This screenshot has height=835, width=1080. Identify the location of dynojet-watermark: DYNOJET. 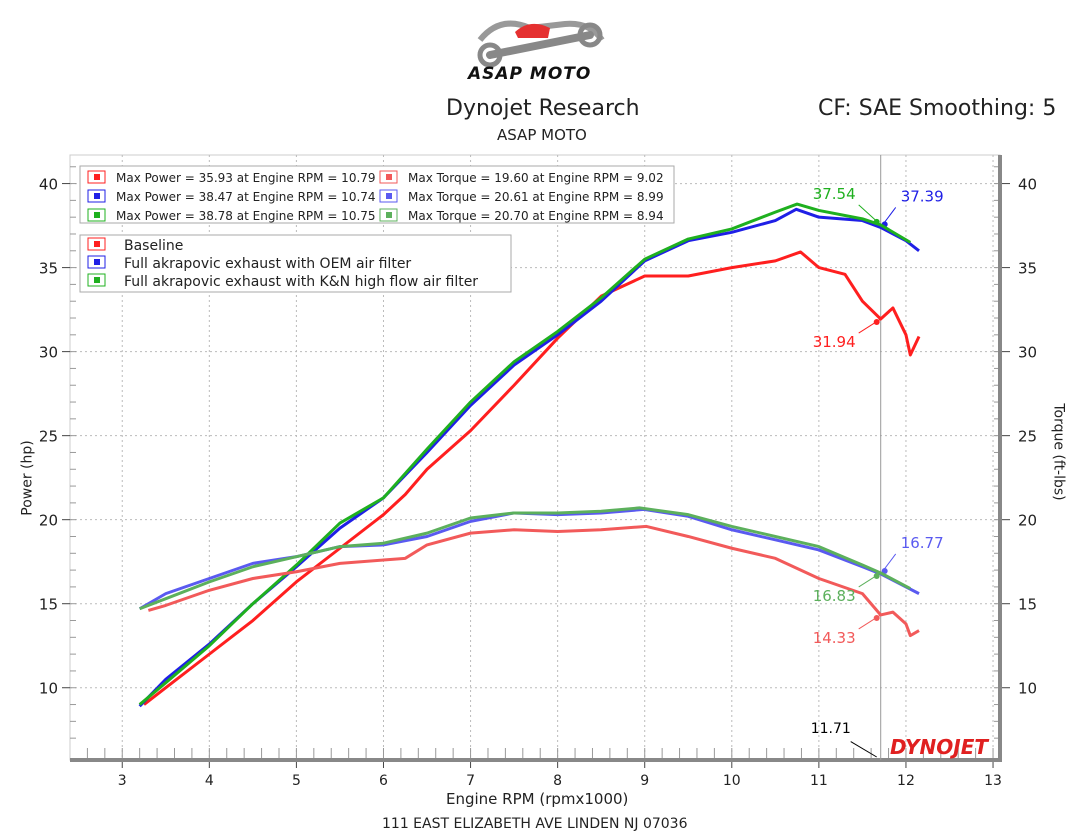
(939, 747).